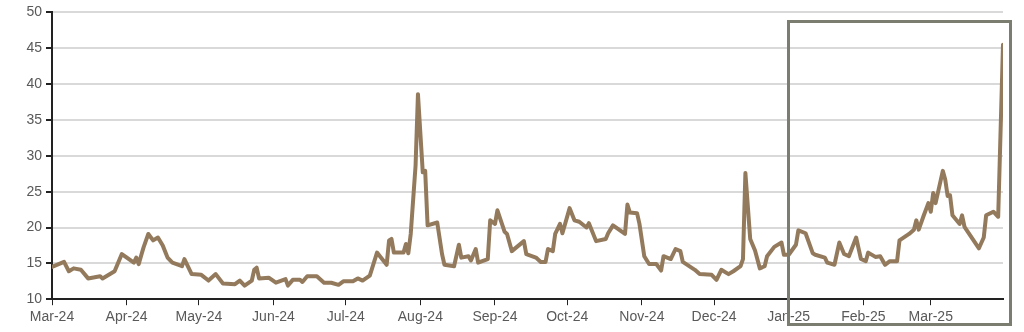  I want to click on x-tick-label: Mar-24, so click(52, 316).